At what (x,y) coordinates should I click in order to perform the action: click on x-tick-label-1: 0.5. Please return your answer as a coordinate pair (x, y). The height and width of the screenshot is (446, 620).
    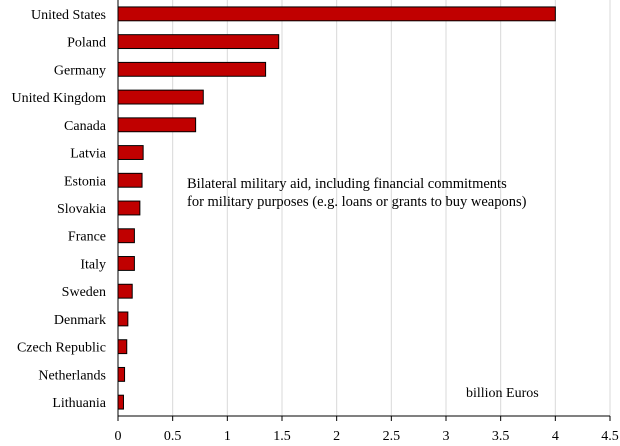
    Looking at the image, I should click on (173, 436).